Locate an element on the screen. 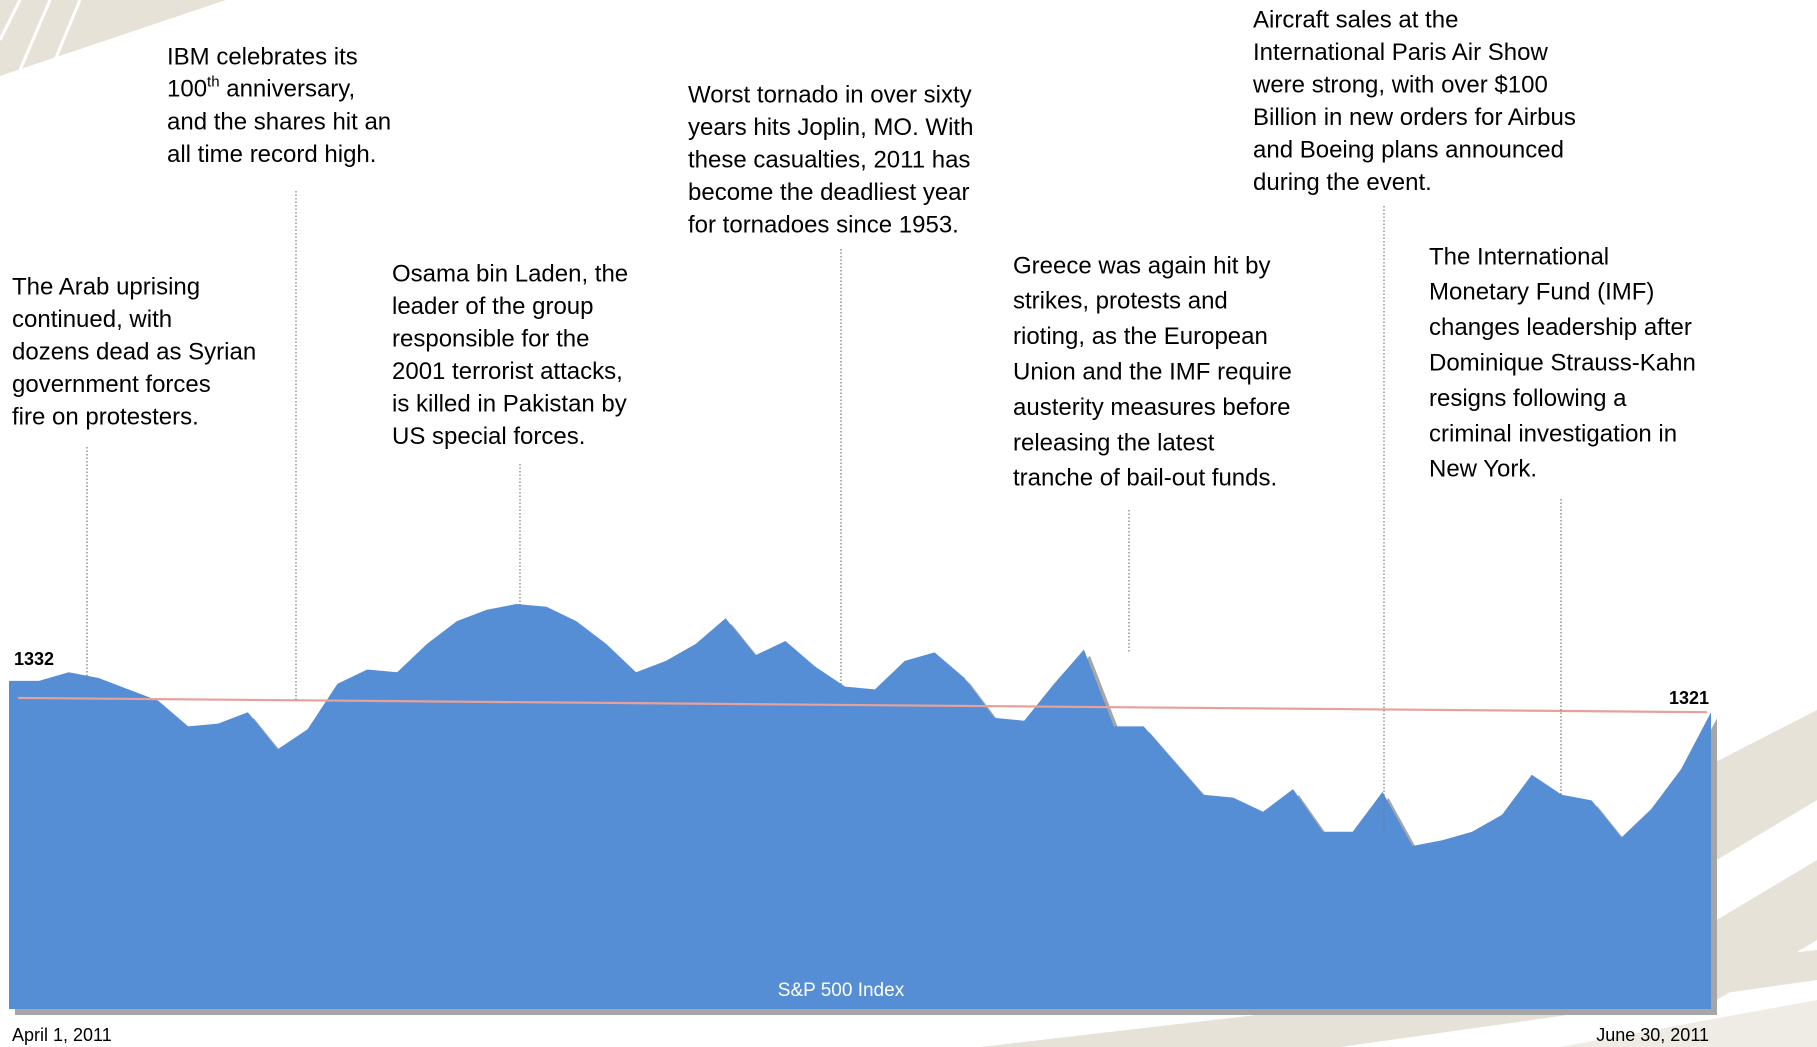 This screenshot has width=1817, height=1047. annotation-line: IBM celebrates its is located at coordinates (262, 56).